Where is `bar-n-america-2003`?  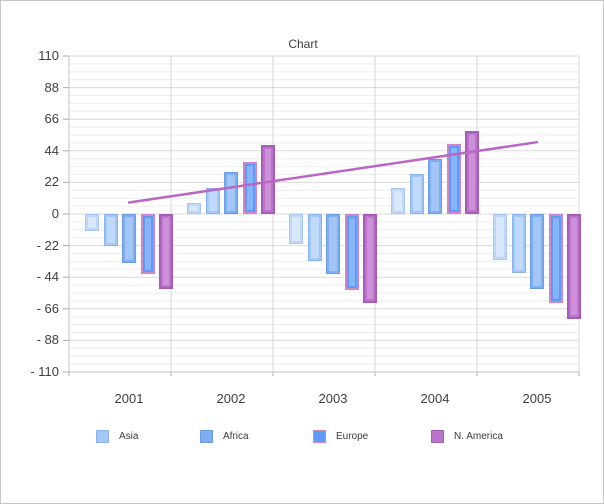
bar-n-america-2003 is located at coordinates (370, 259).